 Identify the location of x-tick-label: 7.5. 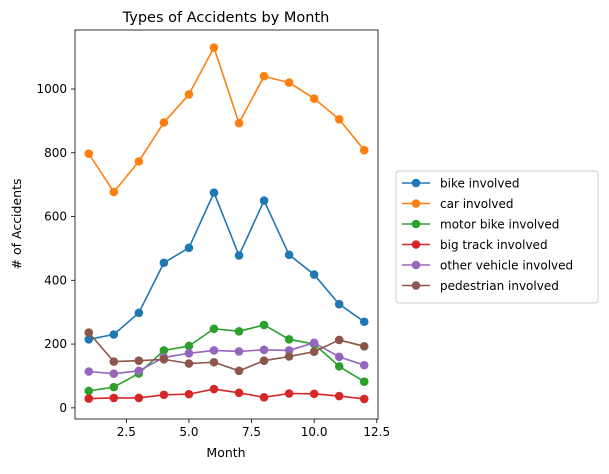
(251, 432).